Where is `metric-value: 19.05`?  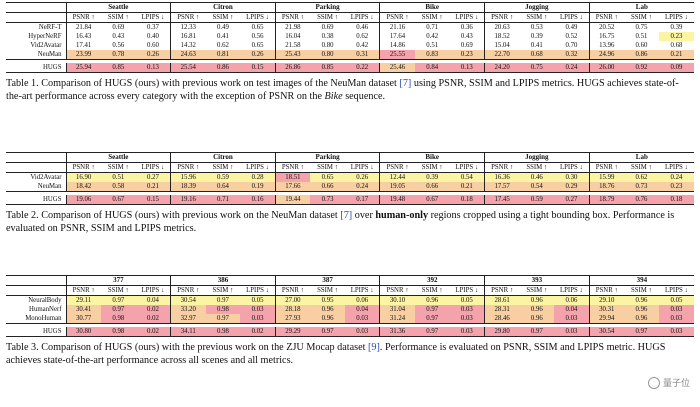 metric-value: 19.05 is located at coordinates (397, 187).